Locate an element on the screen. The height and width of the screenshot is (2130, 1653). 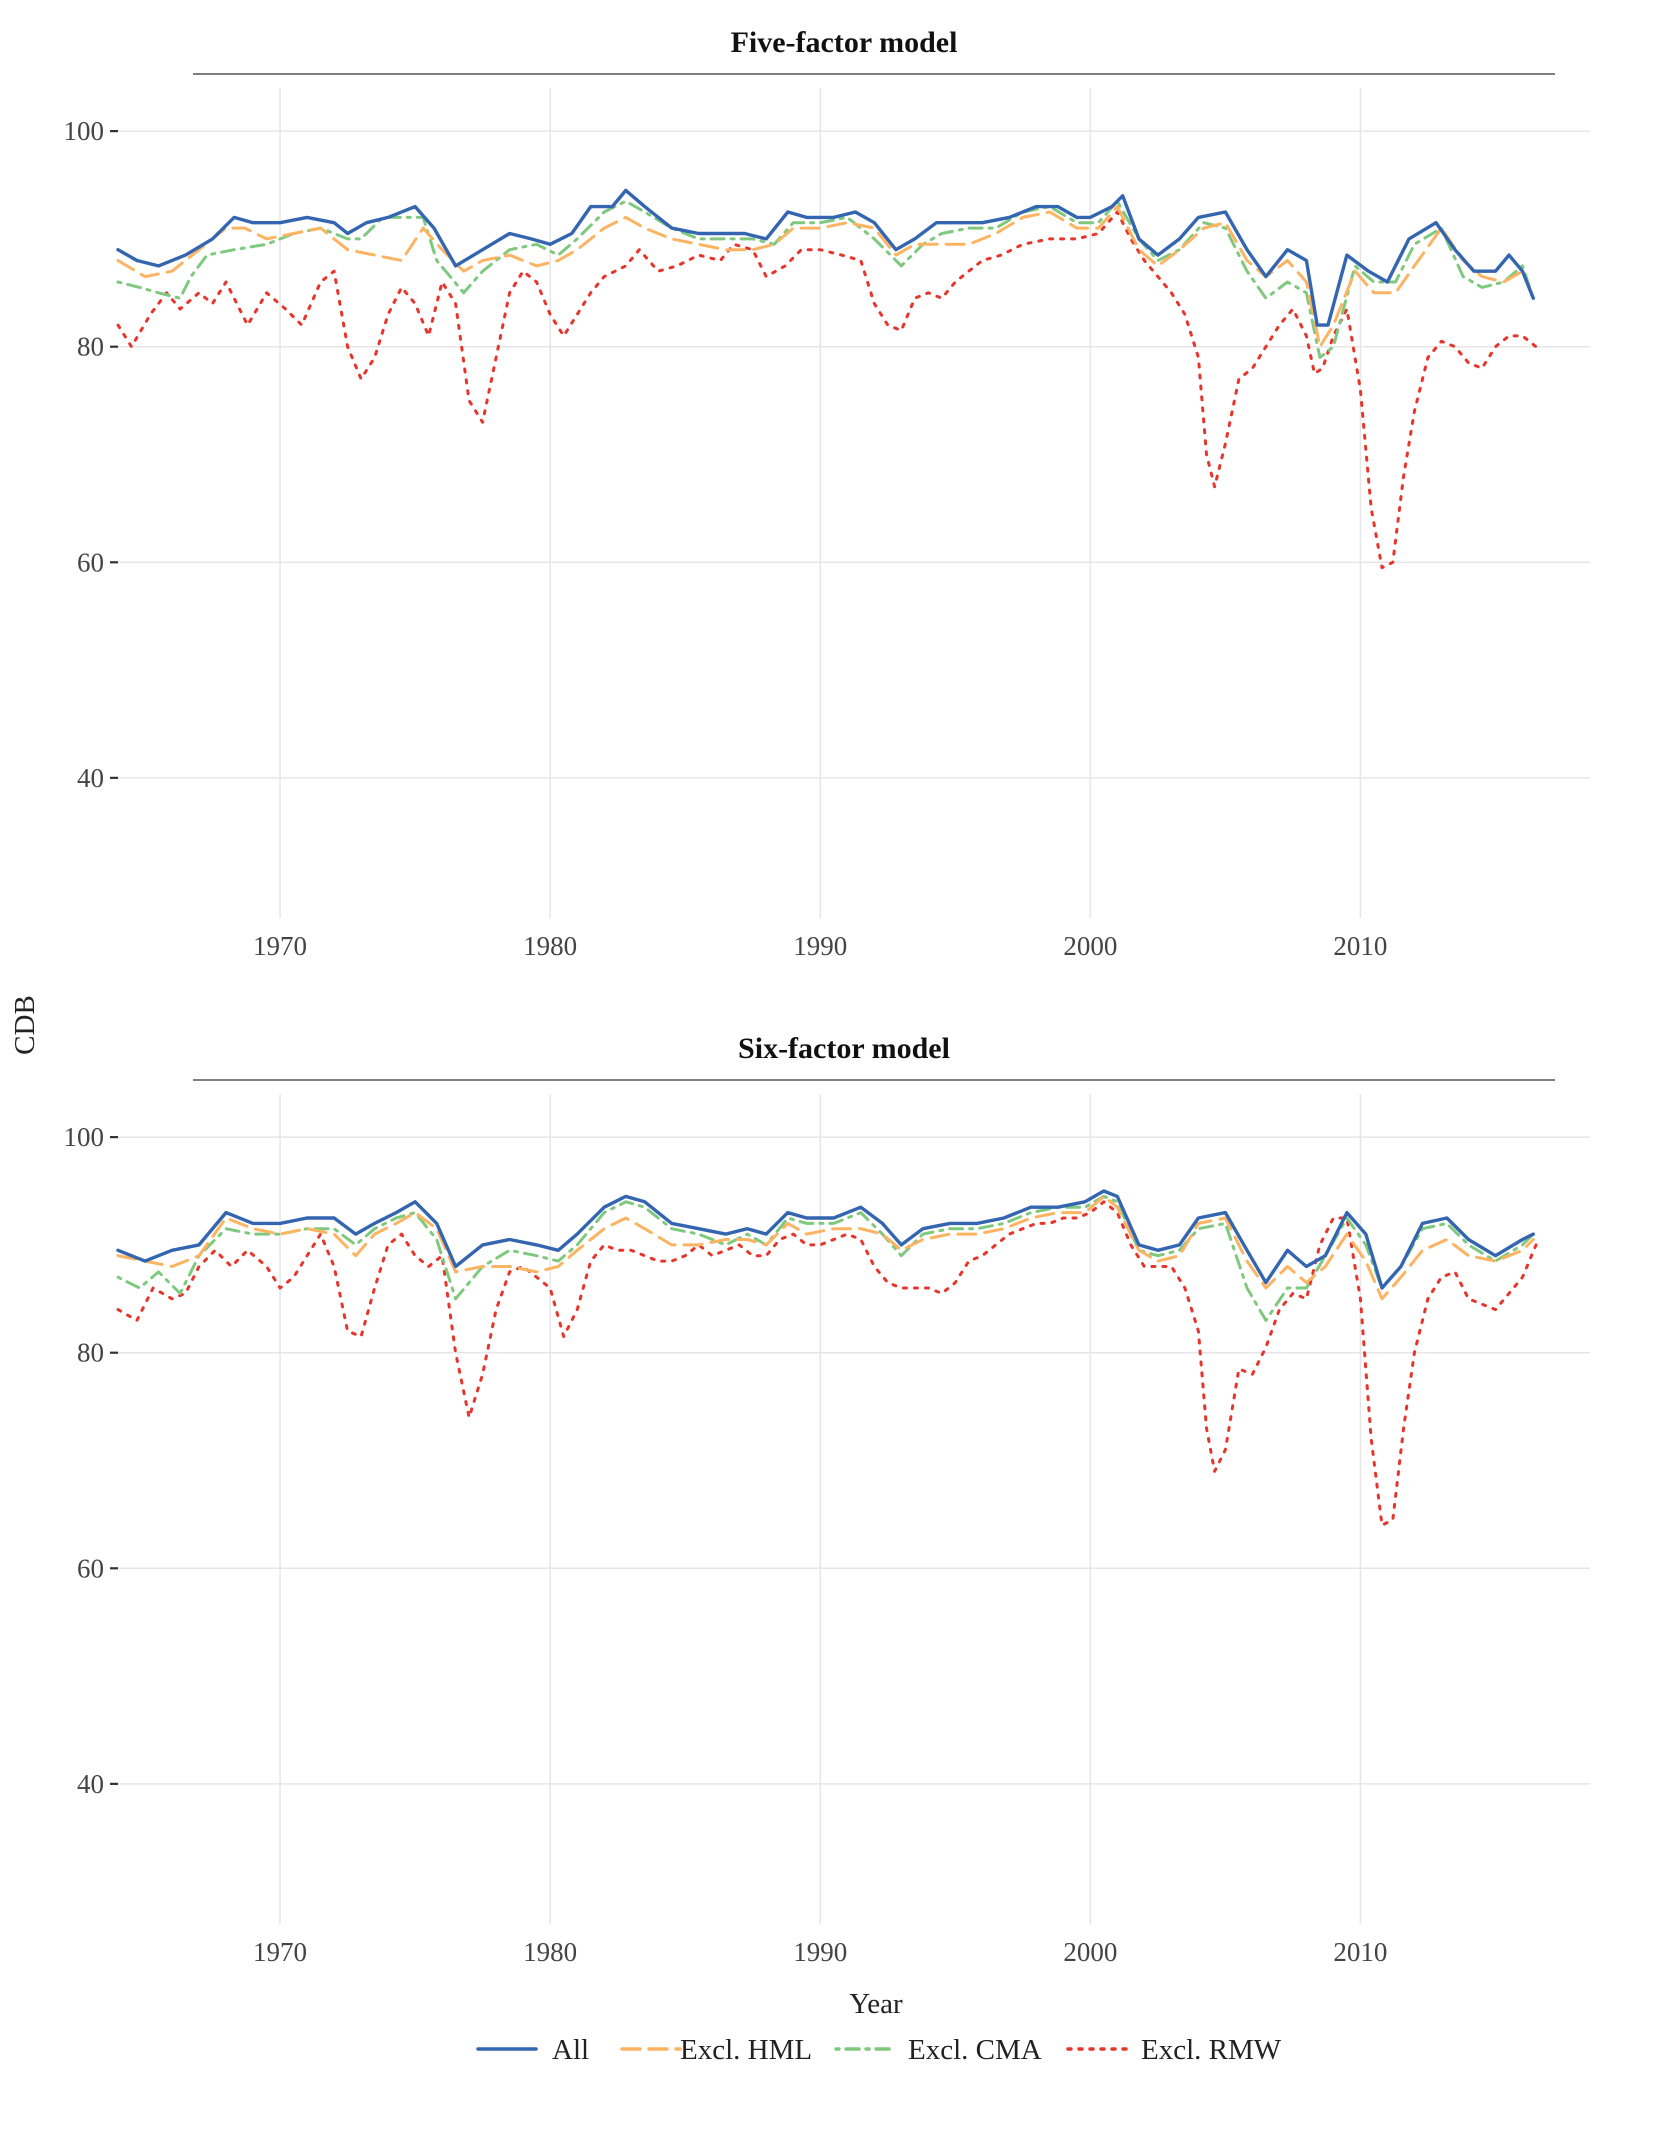
y-axis-title: CDB is located at coordinates (25, 1025).